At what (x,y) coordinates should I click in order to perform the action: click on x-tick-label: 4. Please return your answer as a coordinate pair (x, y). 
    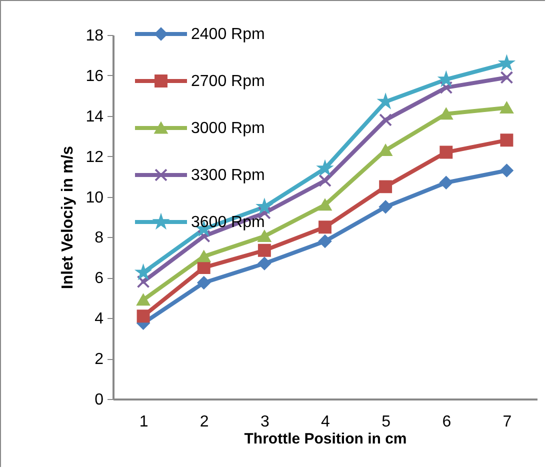
    Looking at the image, I should click on (325, 422).